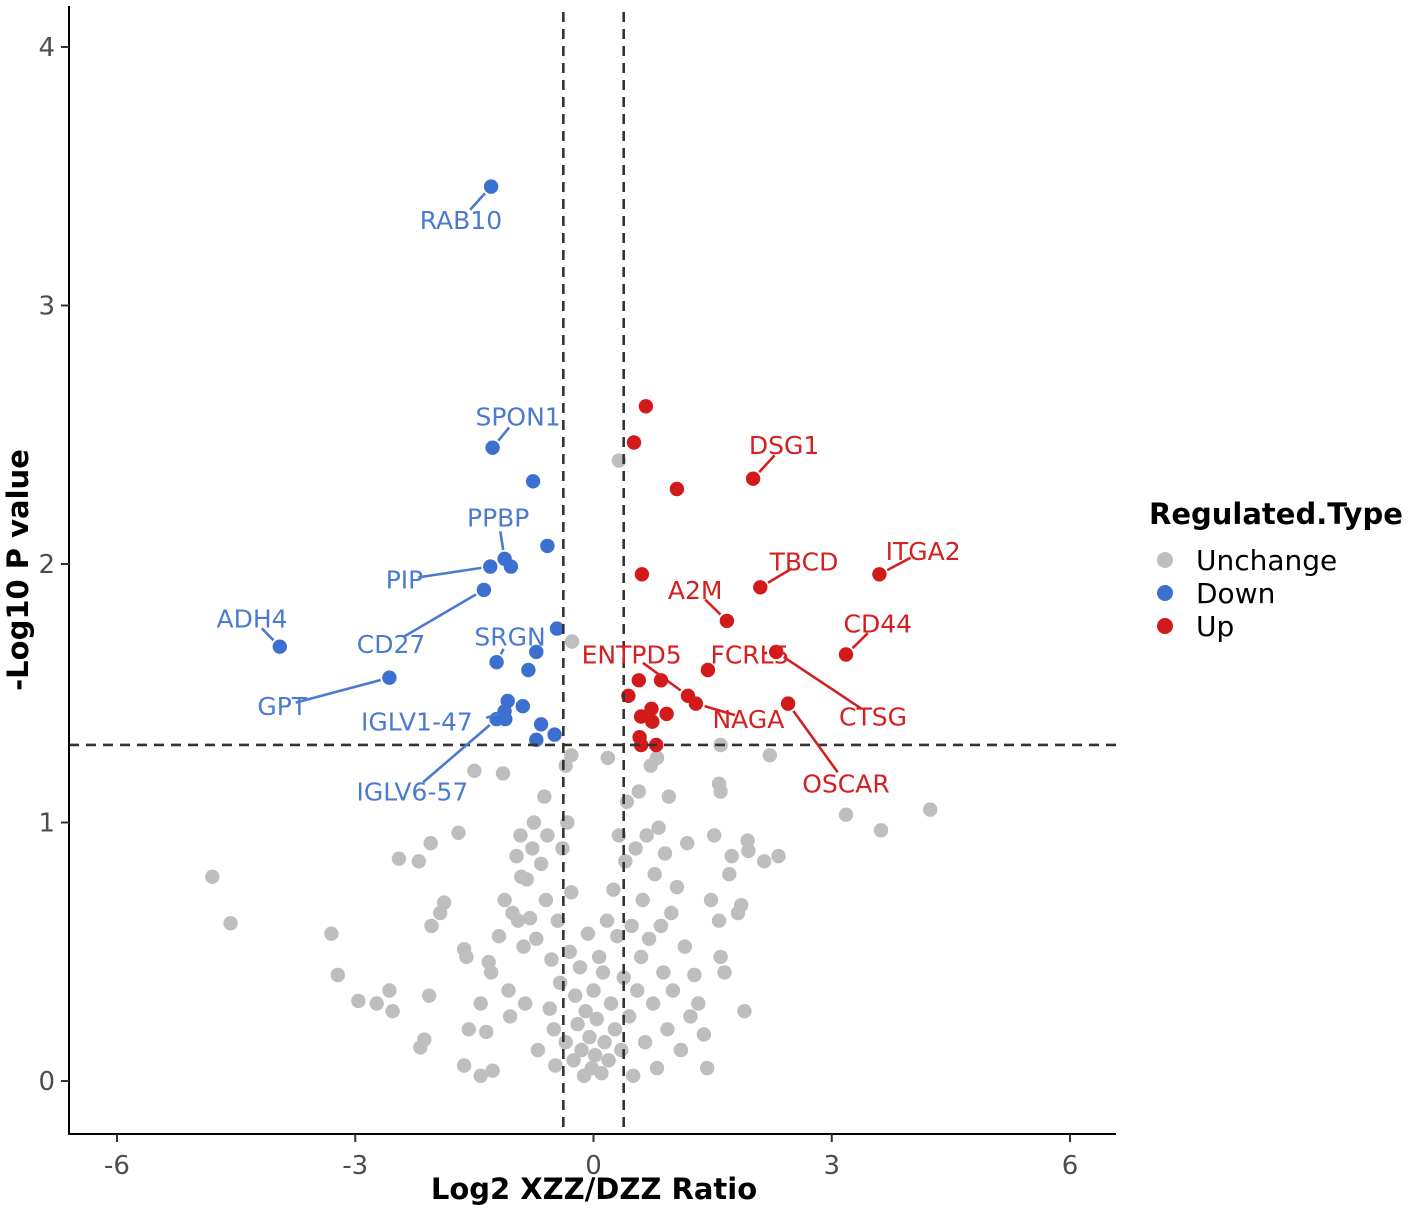 The height and width of the screenshot is (1212, 1417). What do you see at coordinates (1165, 593) in the screenshot?
I see `legend-swatch-down` at bounding box center [1165, 593].